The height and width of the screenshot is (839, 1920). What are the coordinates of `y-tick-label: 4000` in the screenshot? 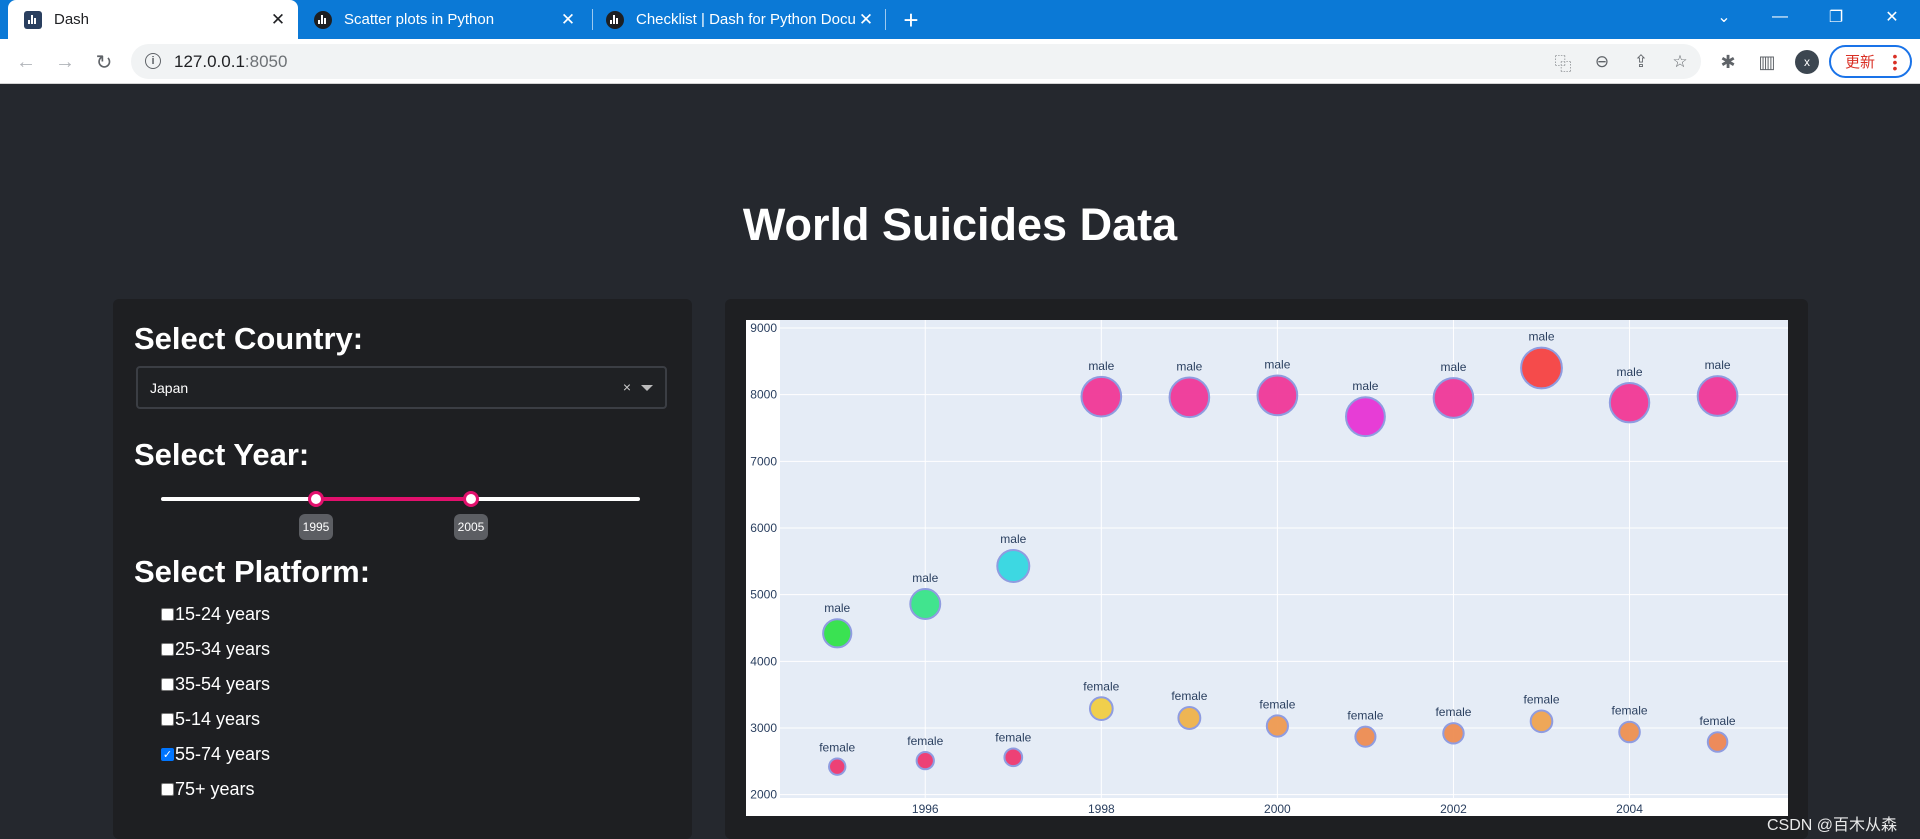 It's located at (763, 661).